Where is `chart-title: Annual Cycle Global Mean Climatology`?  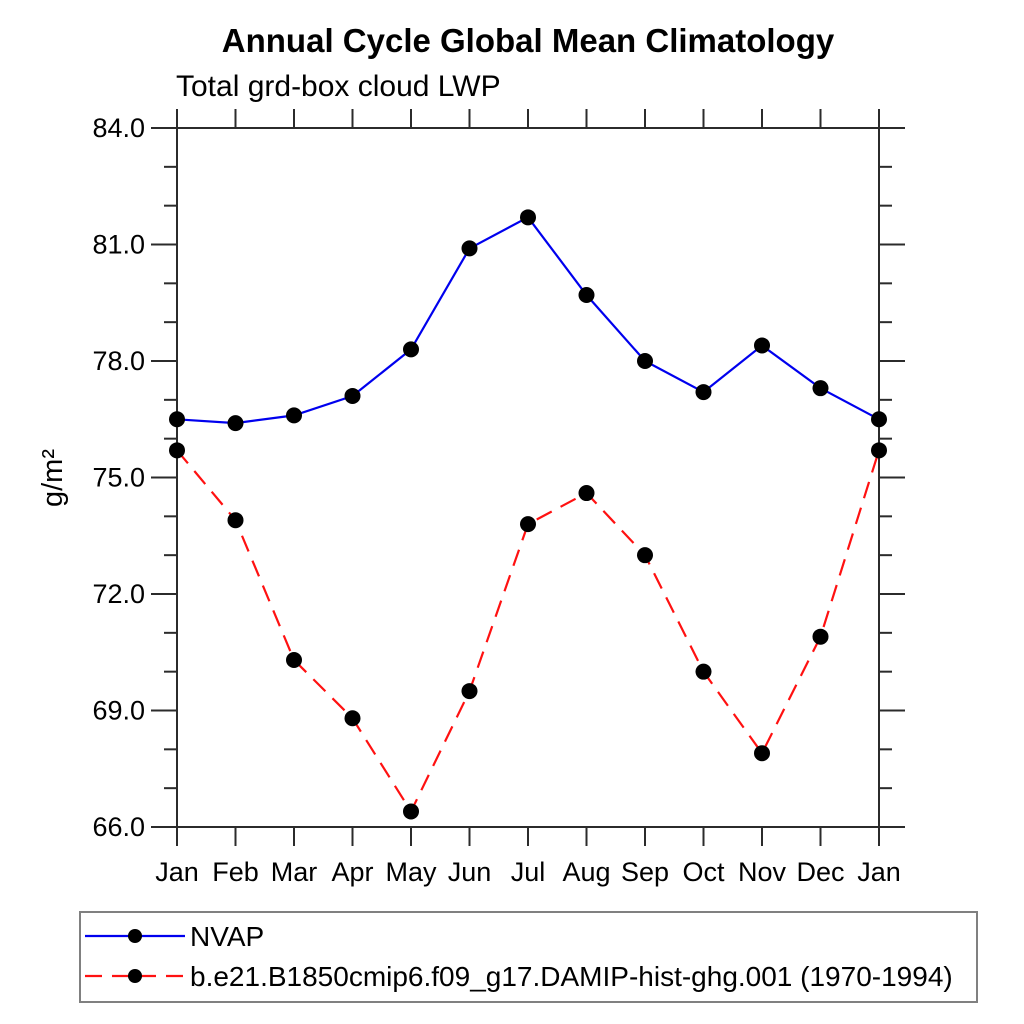 chart-title: Annual Cycle Global Mean Climatology is located at coordinates (528, 40).